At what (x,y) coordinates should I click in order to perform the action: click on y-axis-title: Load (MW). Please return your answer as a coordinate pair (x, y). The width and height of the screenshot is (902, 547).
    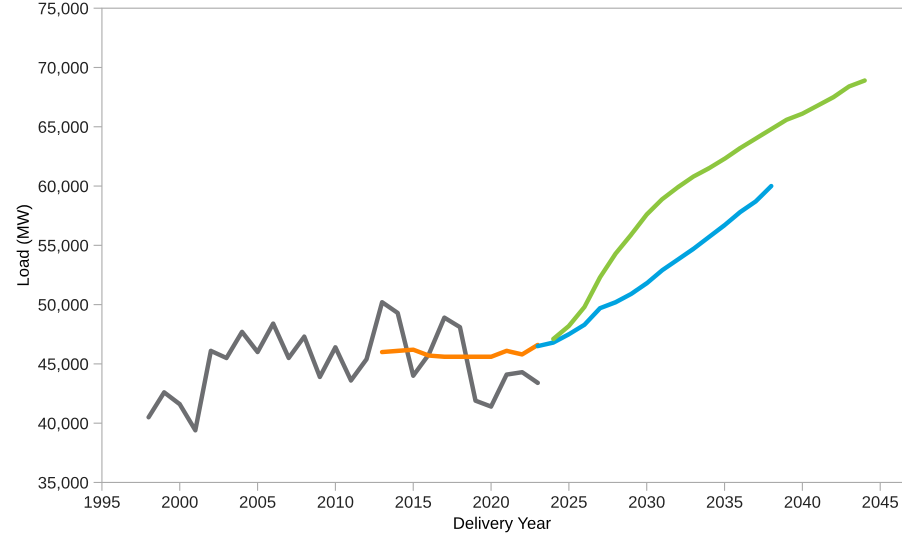
    Looking at the image, I should click on (24, 245).